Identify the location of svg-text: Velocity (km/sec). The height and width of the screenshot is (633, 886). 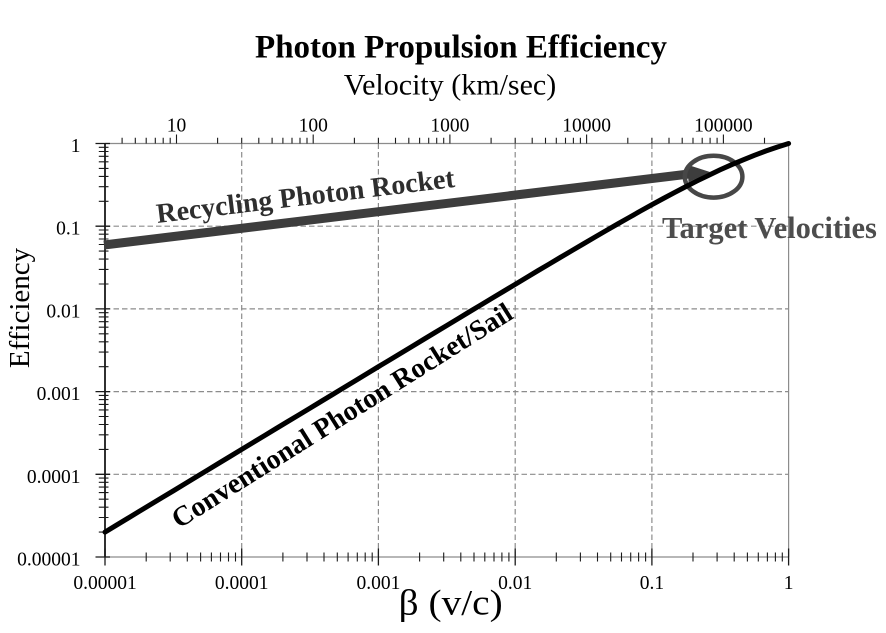
(450, 85).